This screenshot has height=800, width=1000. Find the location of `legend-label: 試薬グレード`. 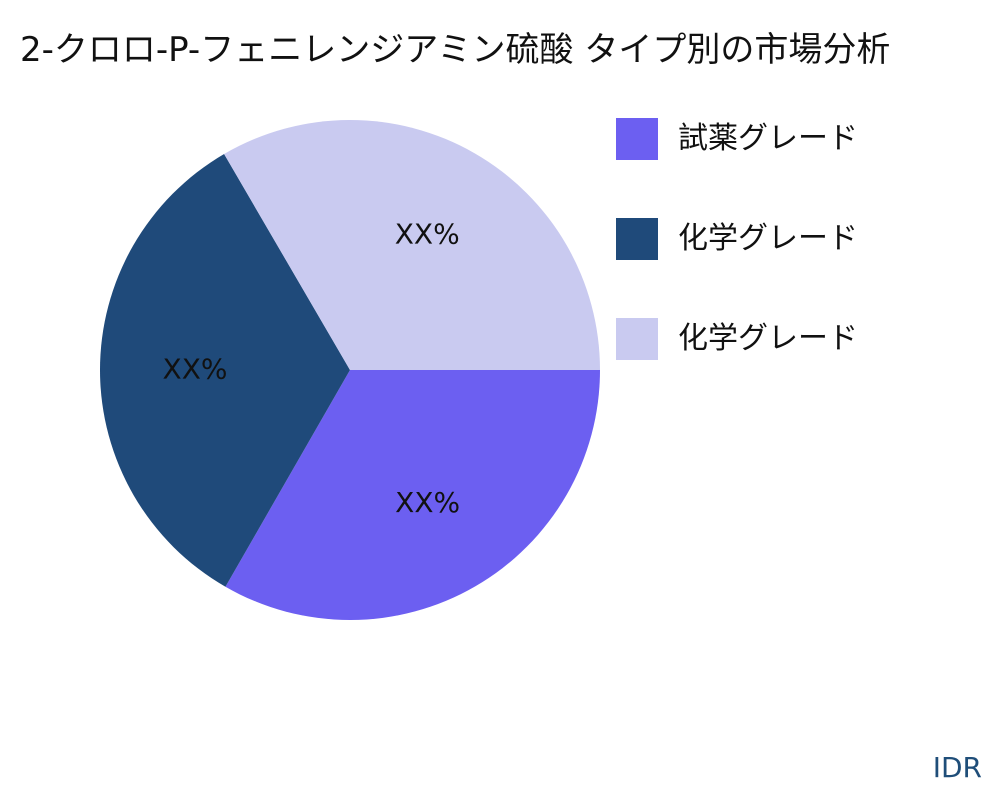

legend-label: 試薬グレード is located at coordinates (768, 138).